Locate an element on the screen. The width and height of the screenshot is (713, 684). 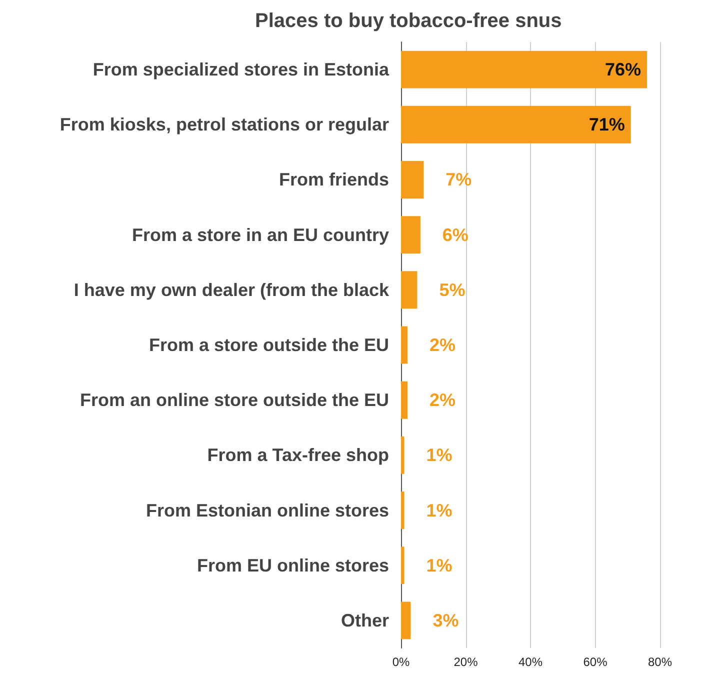
x-tick-label: 0% is located at coordinates (401, 662).